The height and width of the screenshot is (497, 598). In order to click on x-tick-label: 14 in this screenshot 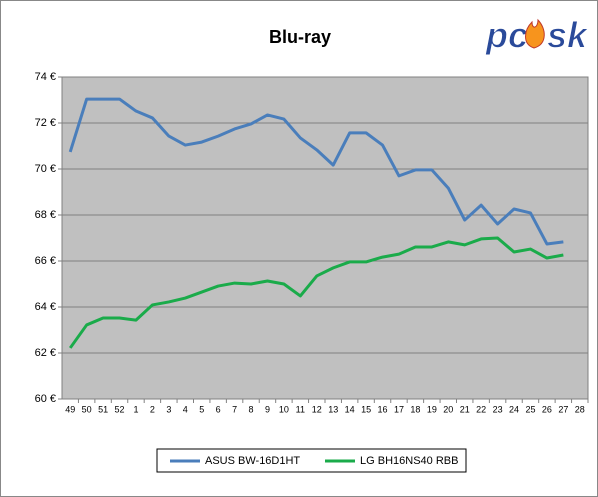, I will do `click(350, 409)`.